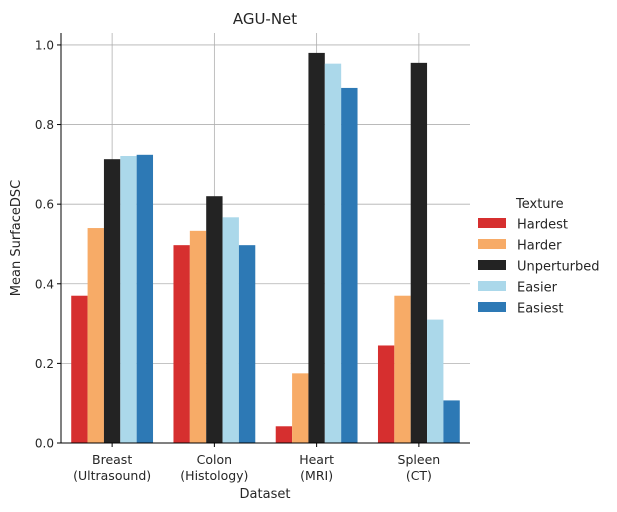  What do you see at coordinates (16, 238) in the screenshot?
I see `y-axis-label: Mean SurfaceDSC` at bounding box center [16, 238].